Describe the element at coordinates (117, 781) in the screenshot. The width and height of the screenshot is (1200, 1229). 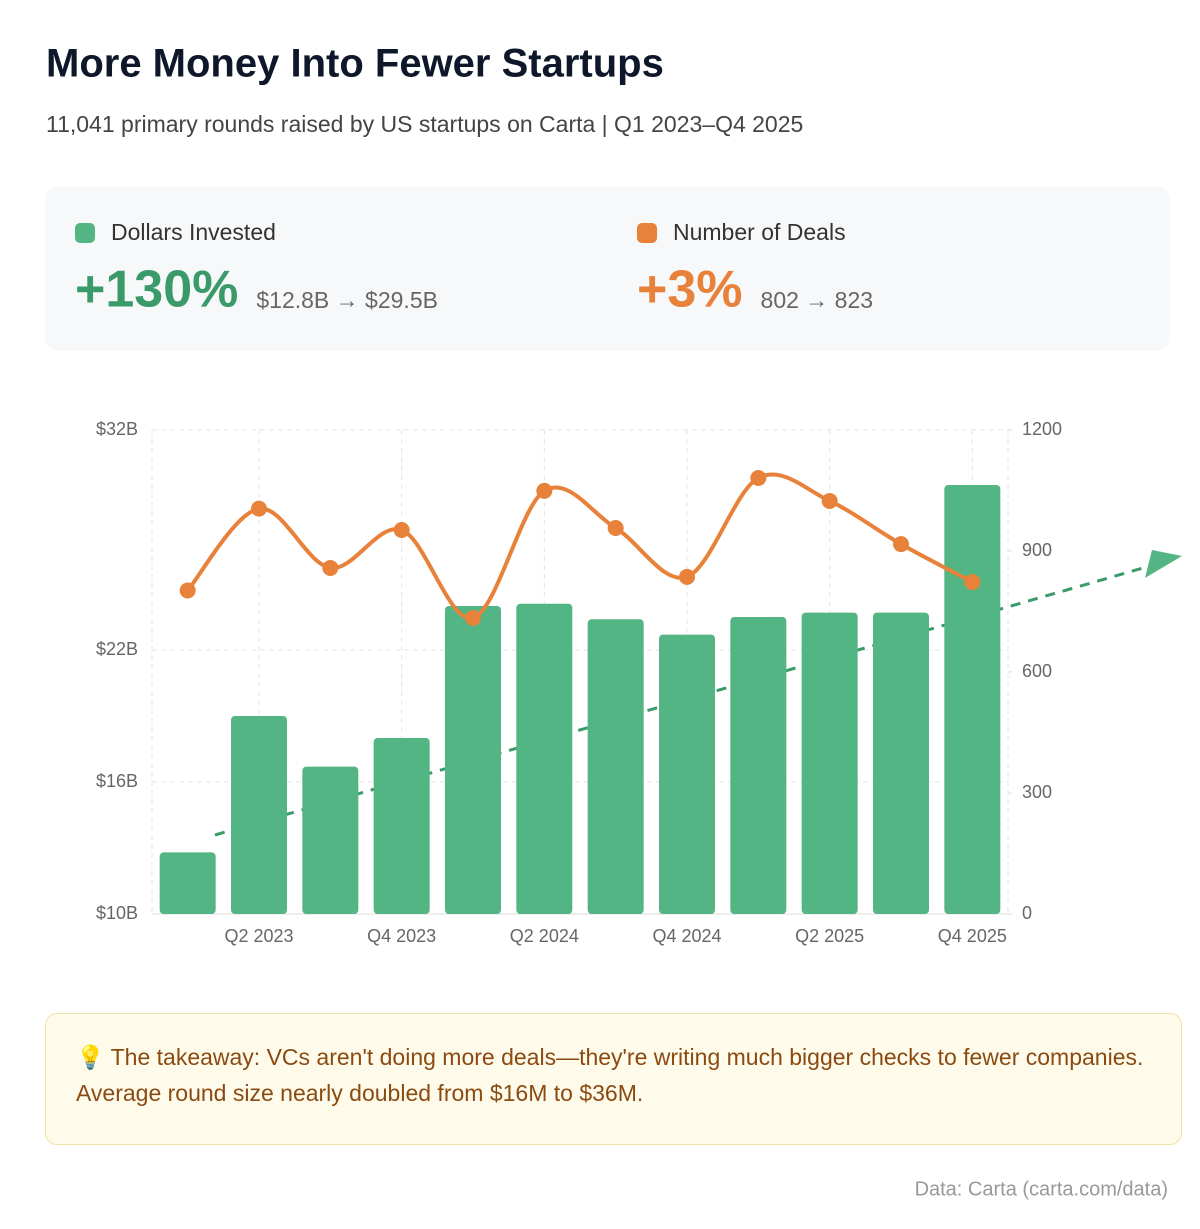
I see `y-tick-label: $16B` at that location.